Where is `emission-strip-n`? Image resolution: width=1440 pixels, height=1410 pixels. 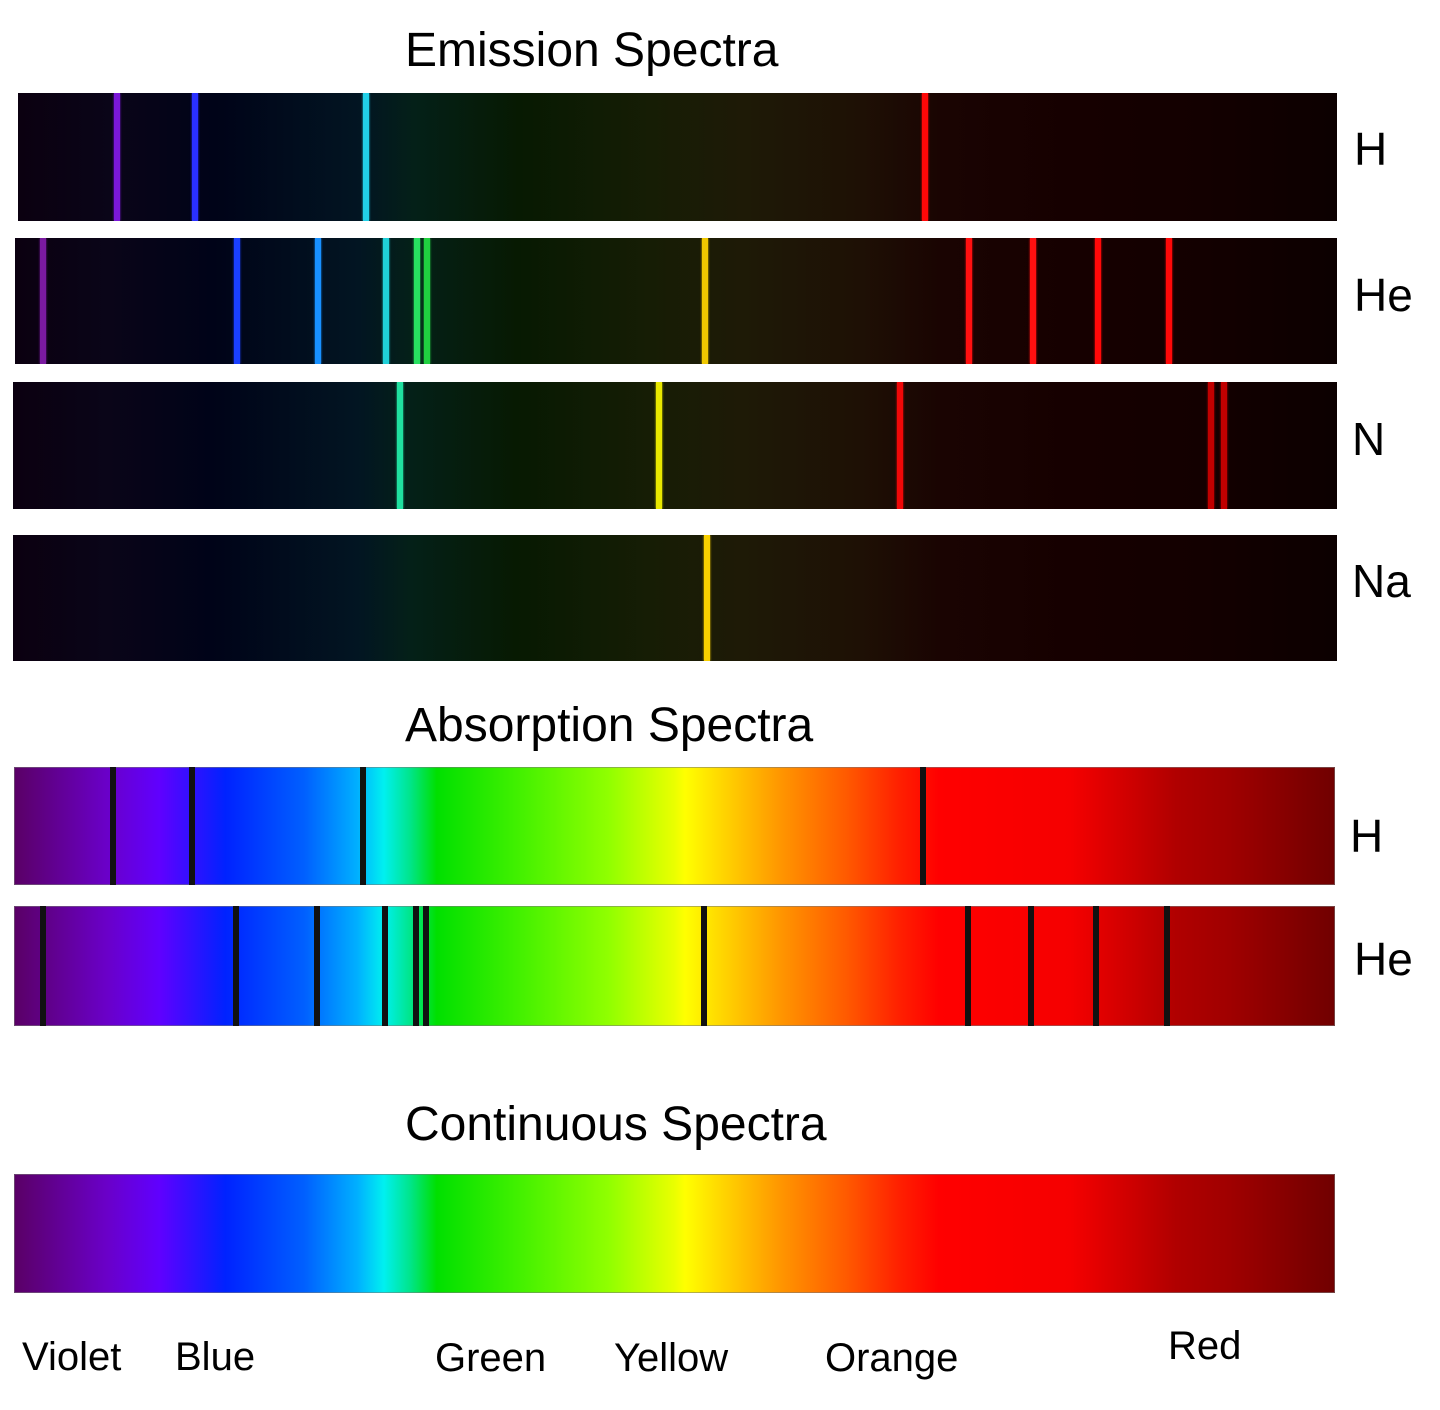 emission-strip-n is located at coordinates (675, 445).